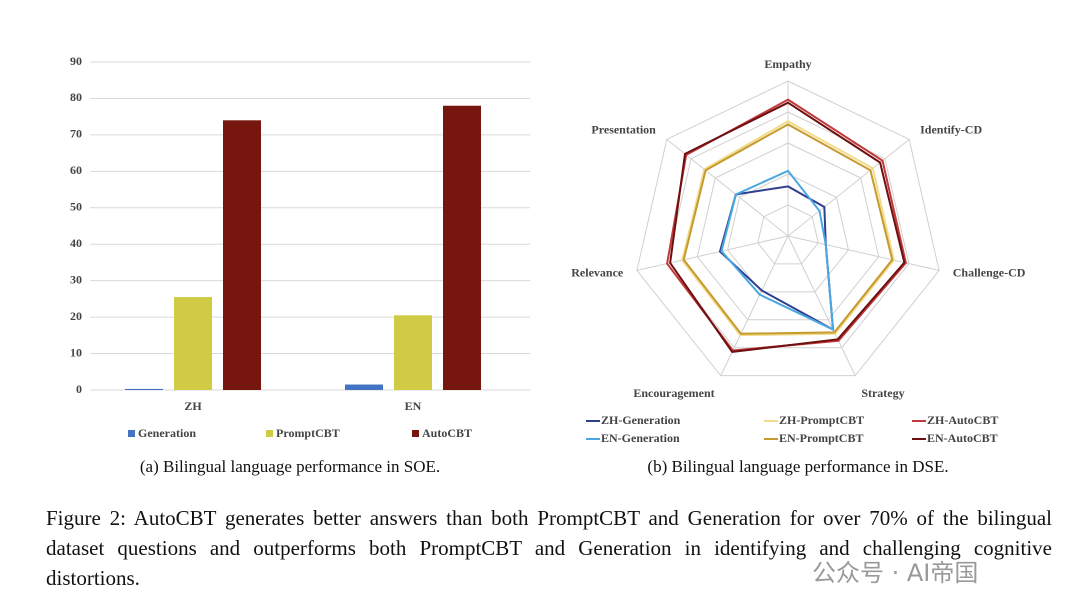 This screenshot has height=613, width=1080. Describe the element at coordinates (640, 438) in the screenshot. I see `legend-label: EN-Generation` at that location.